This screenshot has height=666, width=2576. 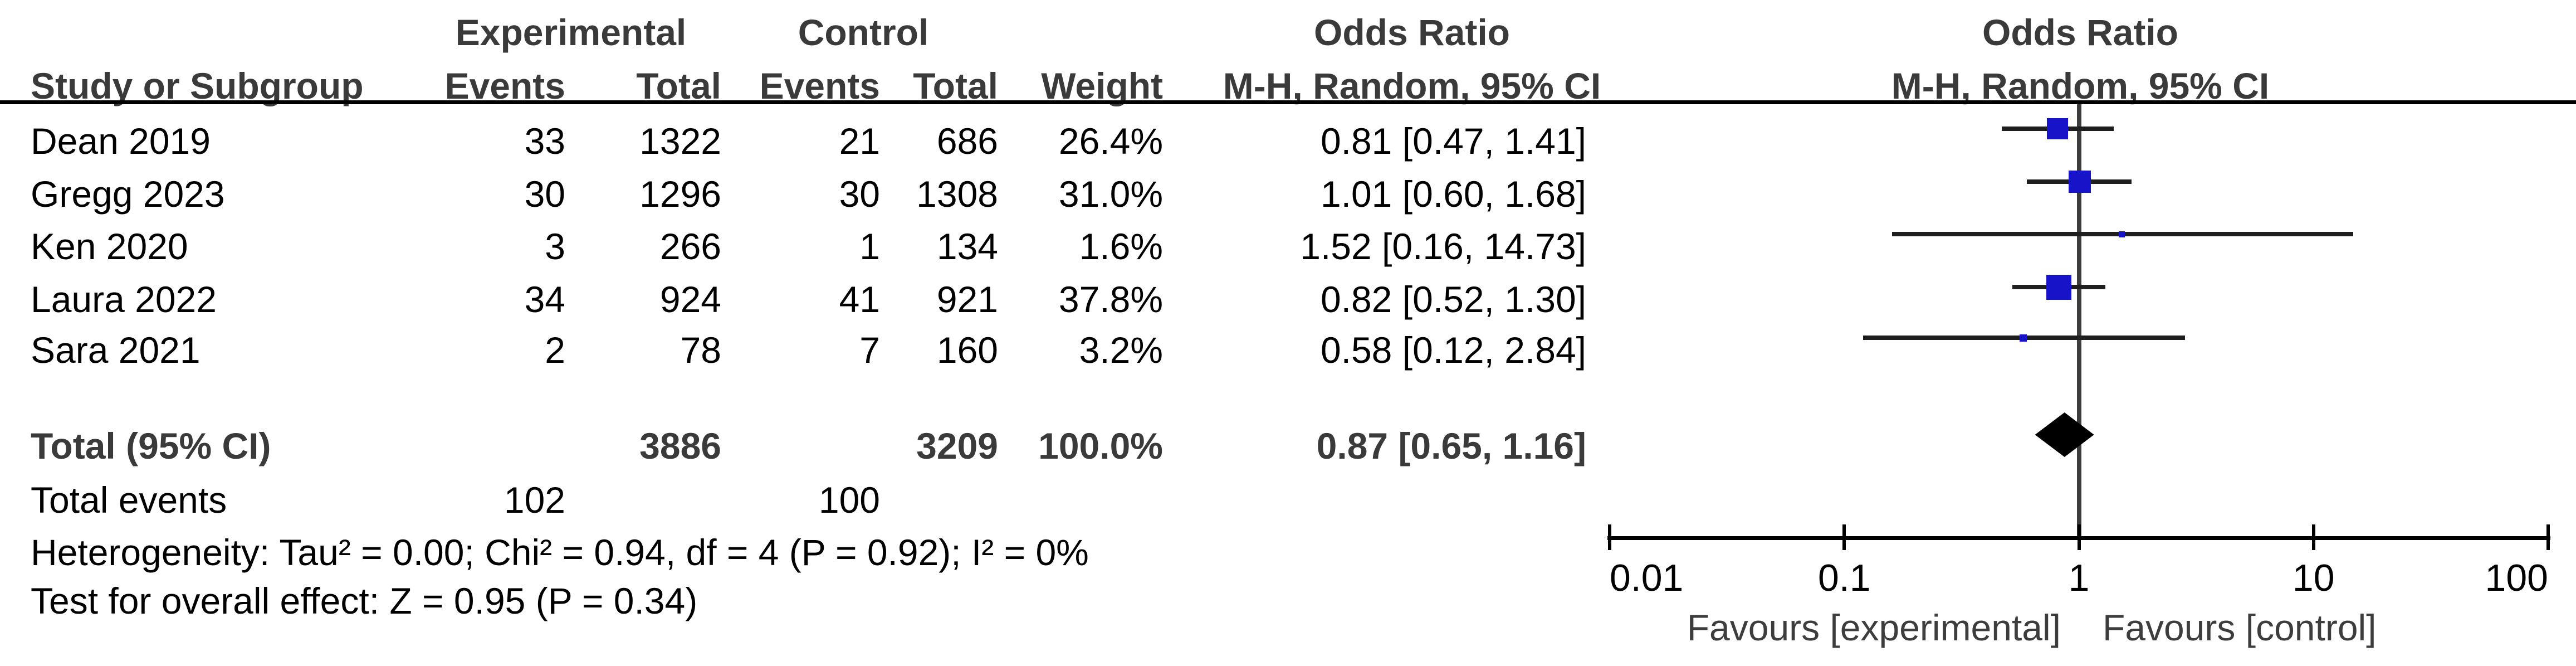 What do you see at coordinates (869, 350) in the screenshot?
I see `study-ctrl-events: 7` at bounding box center [869, 350].